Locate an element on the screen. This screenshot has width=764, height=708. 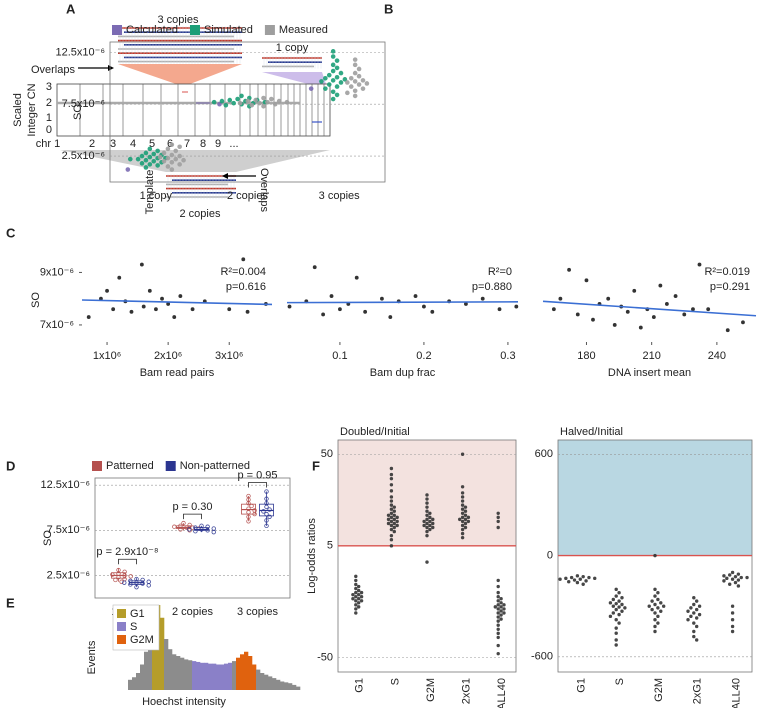
x-axis-label: Bam read pairs is located at coordinates (177, 373).